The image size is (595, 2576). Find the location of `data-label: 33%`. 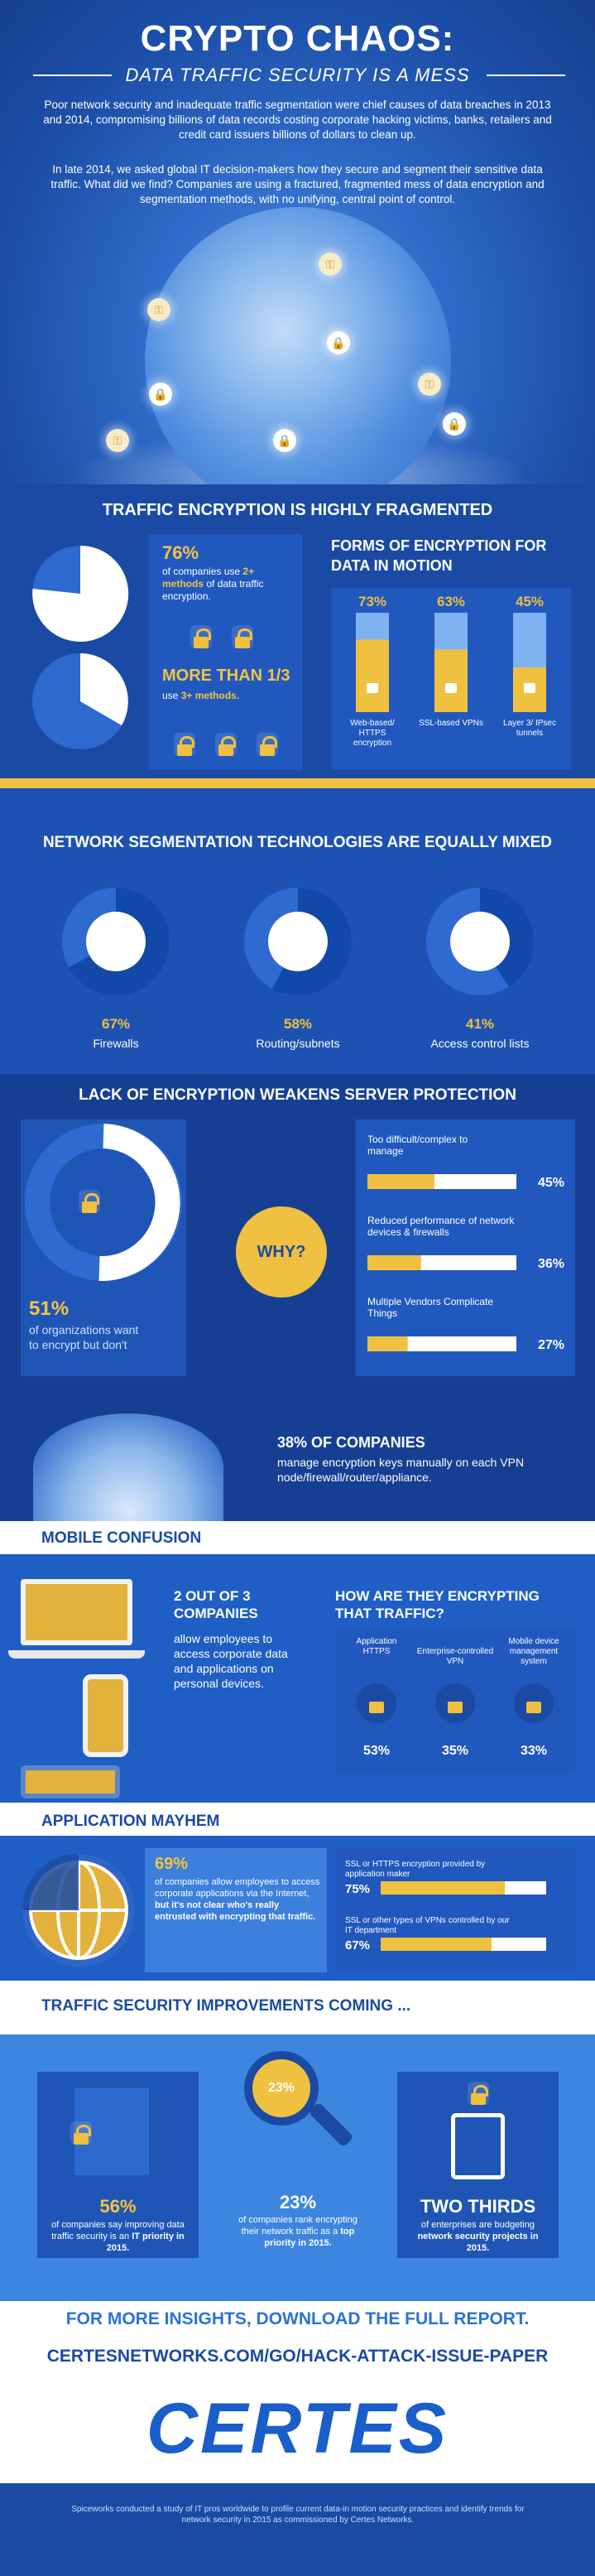

data-label: 33% is located at coordinates (534, 1751).